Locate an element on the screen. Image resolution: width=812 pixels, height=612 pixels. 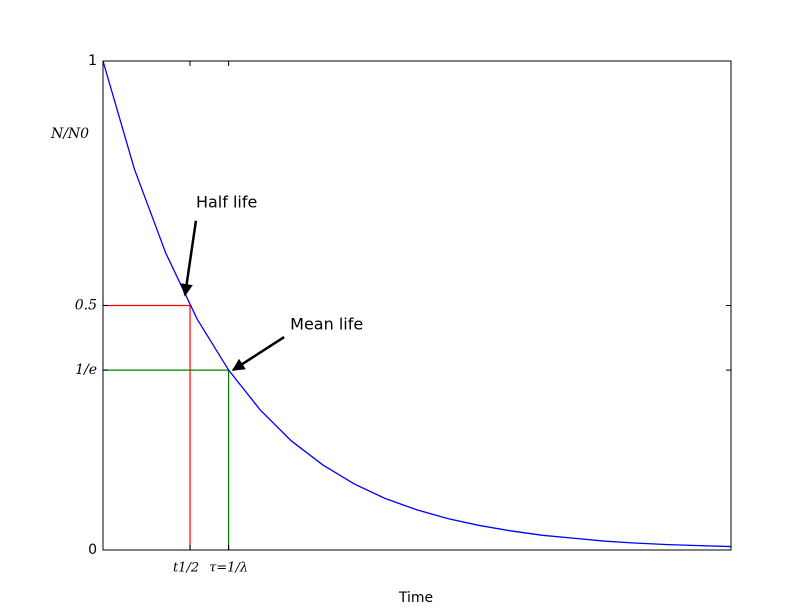
y-tick-label: 0 is located at coordinates (92, 550).